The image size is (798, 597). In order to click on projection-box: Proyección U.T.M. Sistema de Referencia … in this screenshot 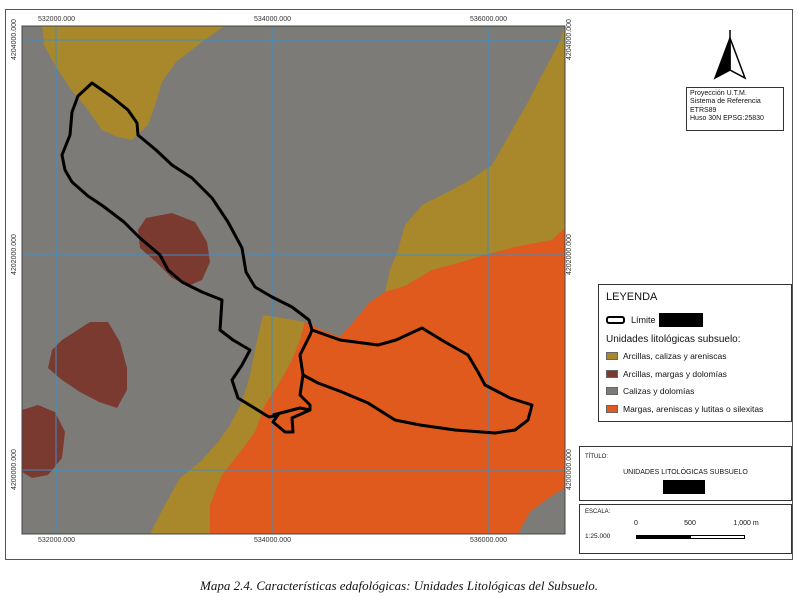, I will do `click(735, 109)`.